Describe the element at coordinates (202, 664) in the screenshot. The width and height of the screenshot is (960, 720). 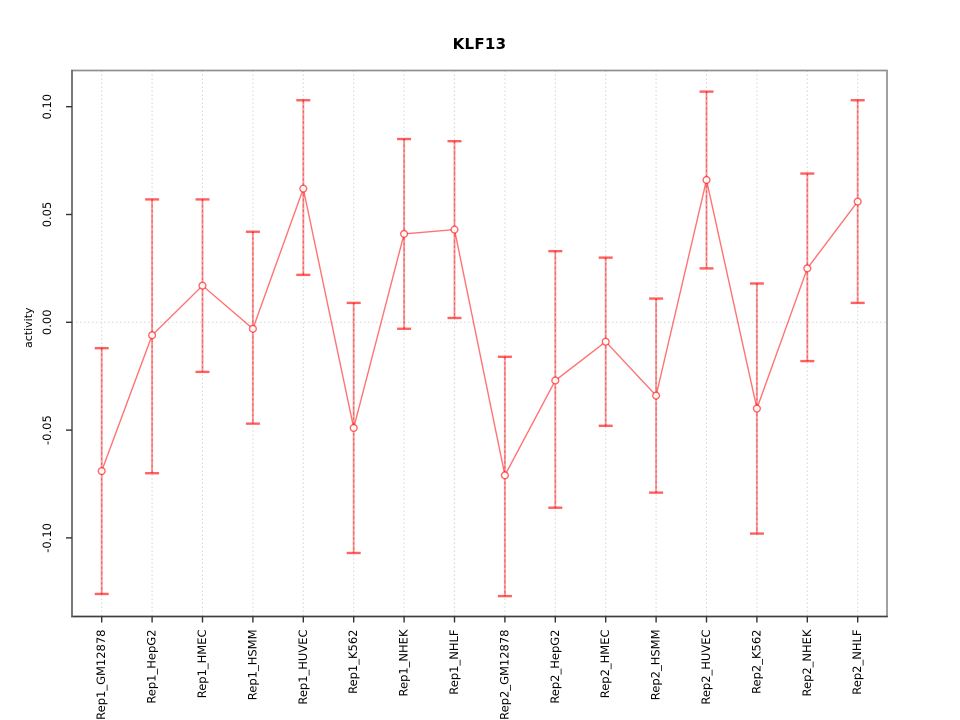
I see `x-axis-tick-label: Rep1_HMEC` at that location.